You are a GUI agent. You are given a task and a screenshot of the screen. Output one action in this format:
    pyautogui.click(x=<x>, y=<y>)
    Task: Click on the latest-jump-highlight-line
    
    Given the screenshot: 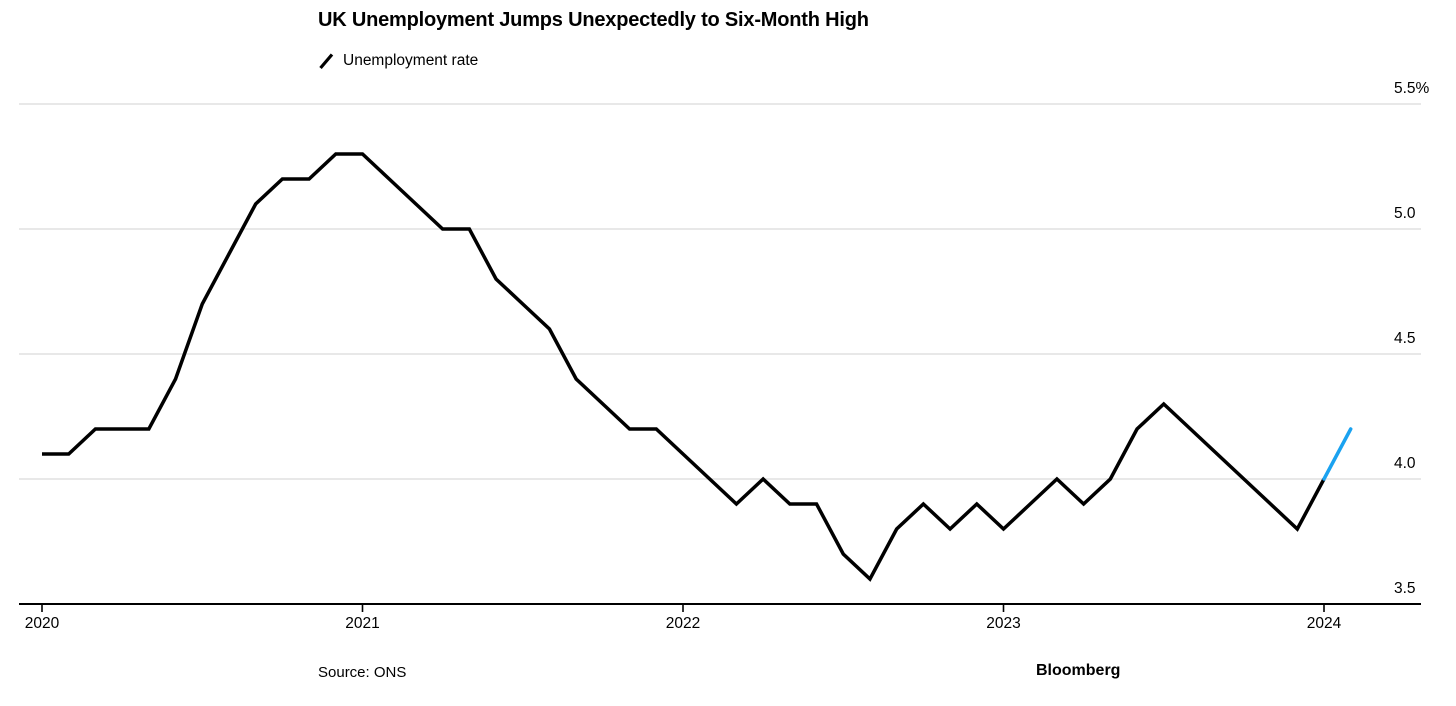 What is the action you would take?
    pyautogui.click(x=1337, y=454)
    